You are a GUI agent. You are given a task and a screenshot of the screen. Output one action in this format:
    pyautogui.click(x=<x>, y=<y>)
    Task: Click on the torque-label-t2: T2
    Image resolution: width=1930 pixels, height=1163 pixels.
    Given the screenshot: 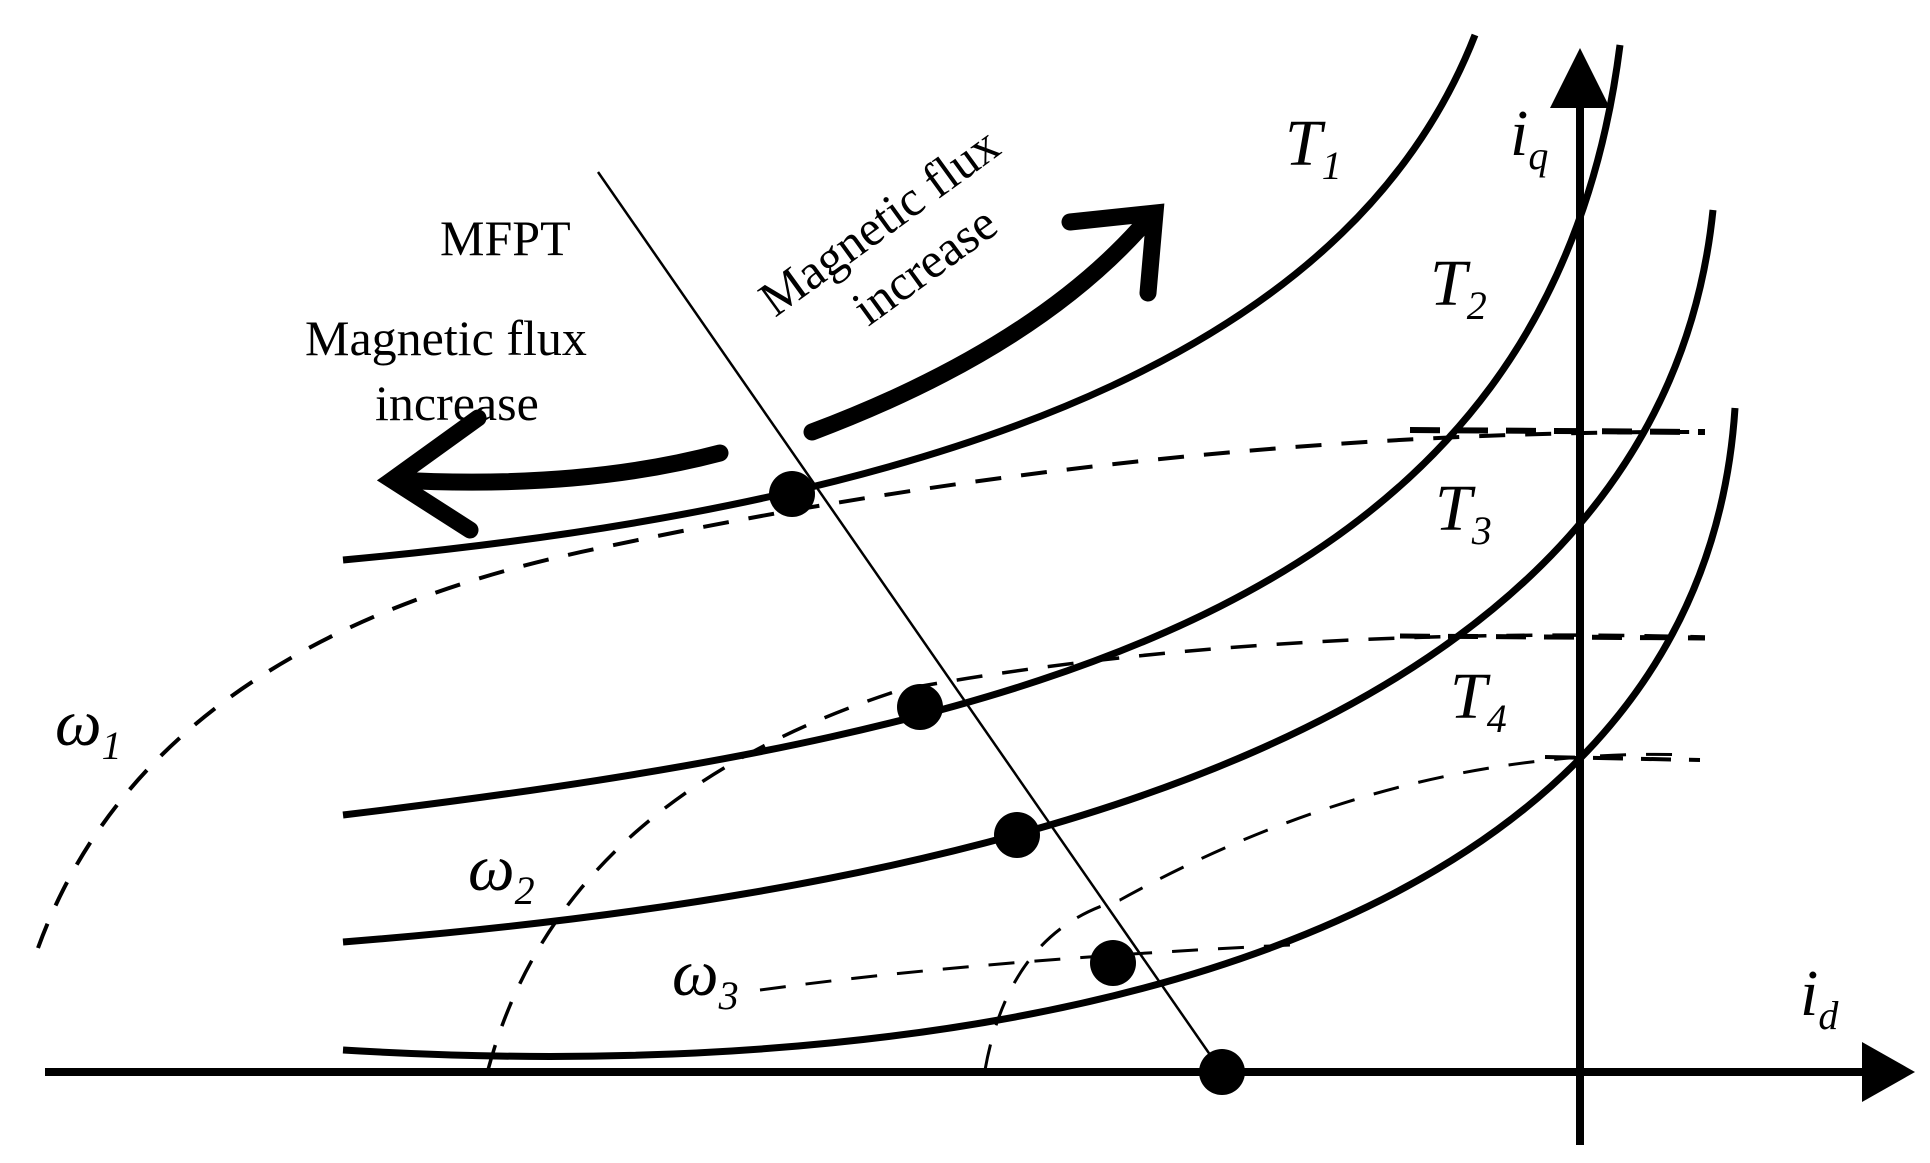 What is the action you would take?
    pyautogui.click(x=1458, y=287)
    